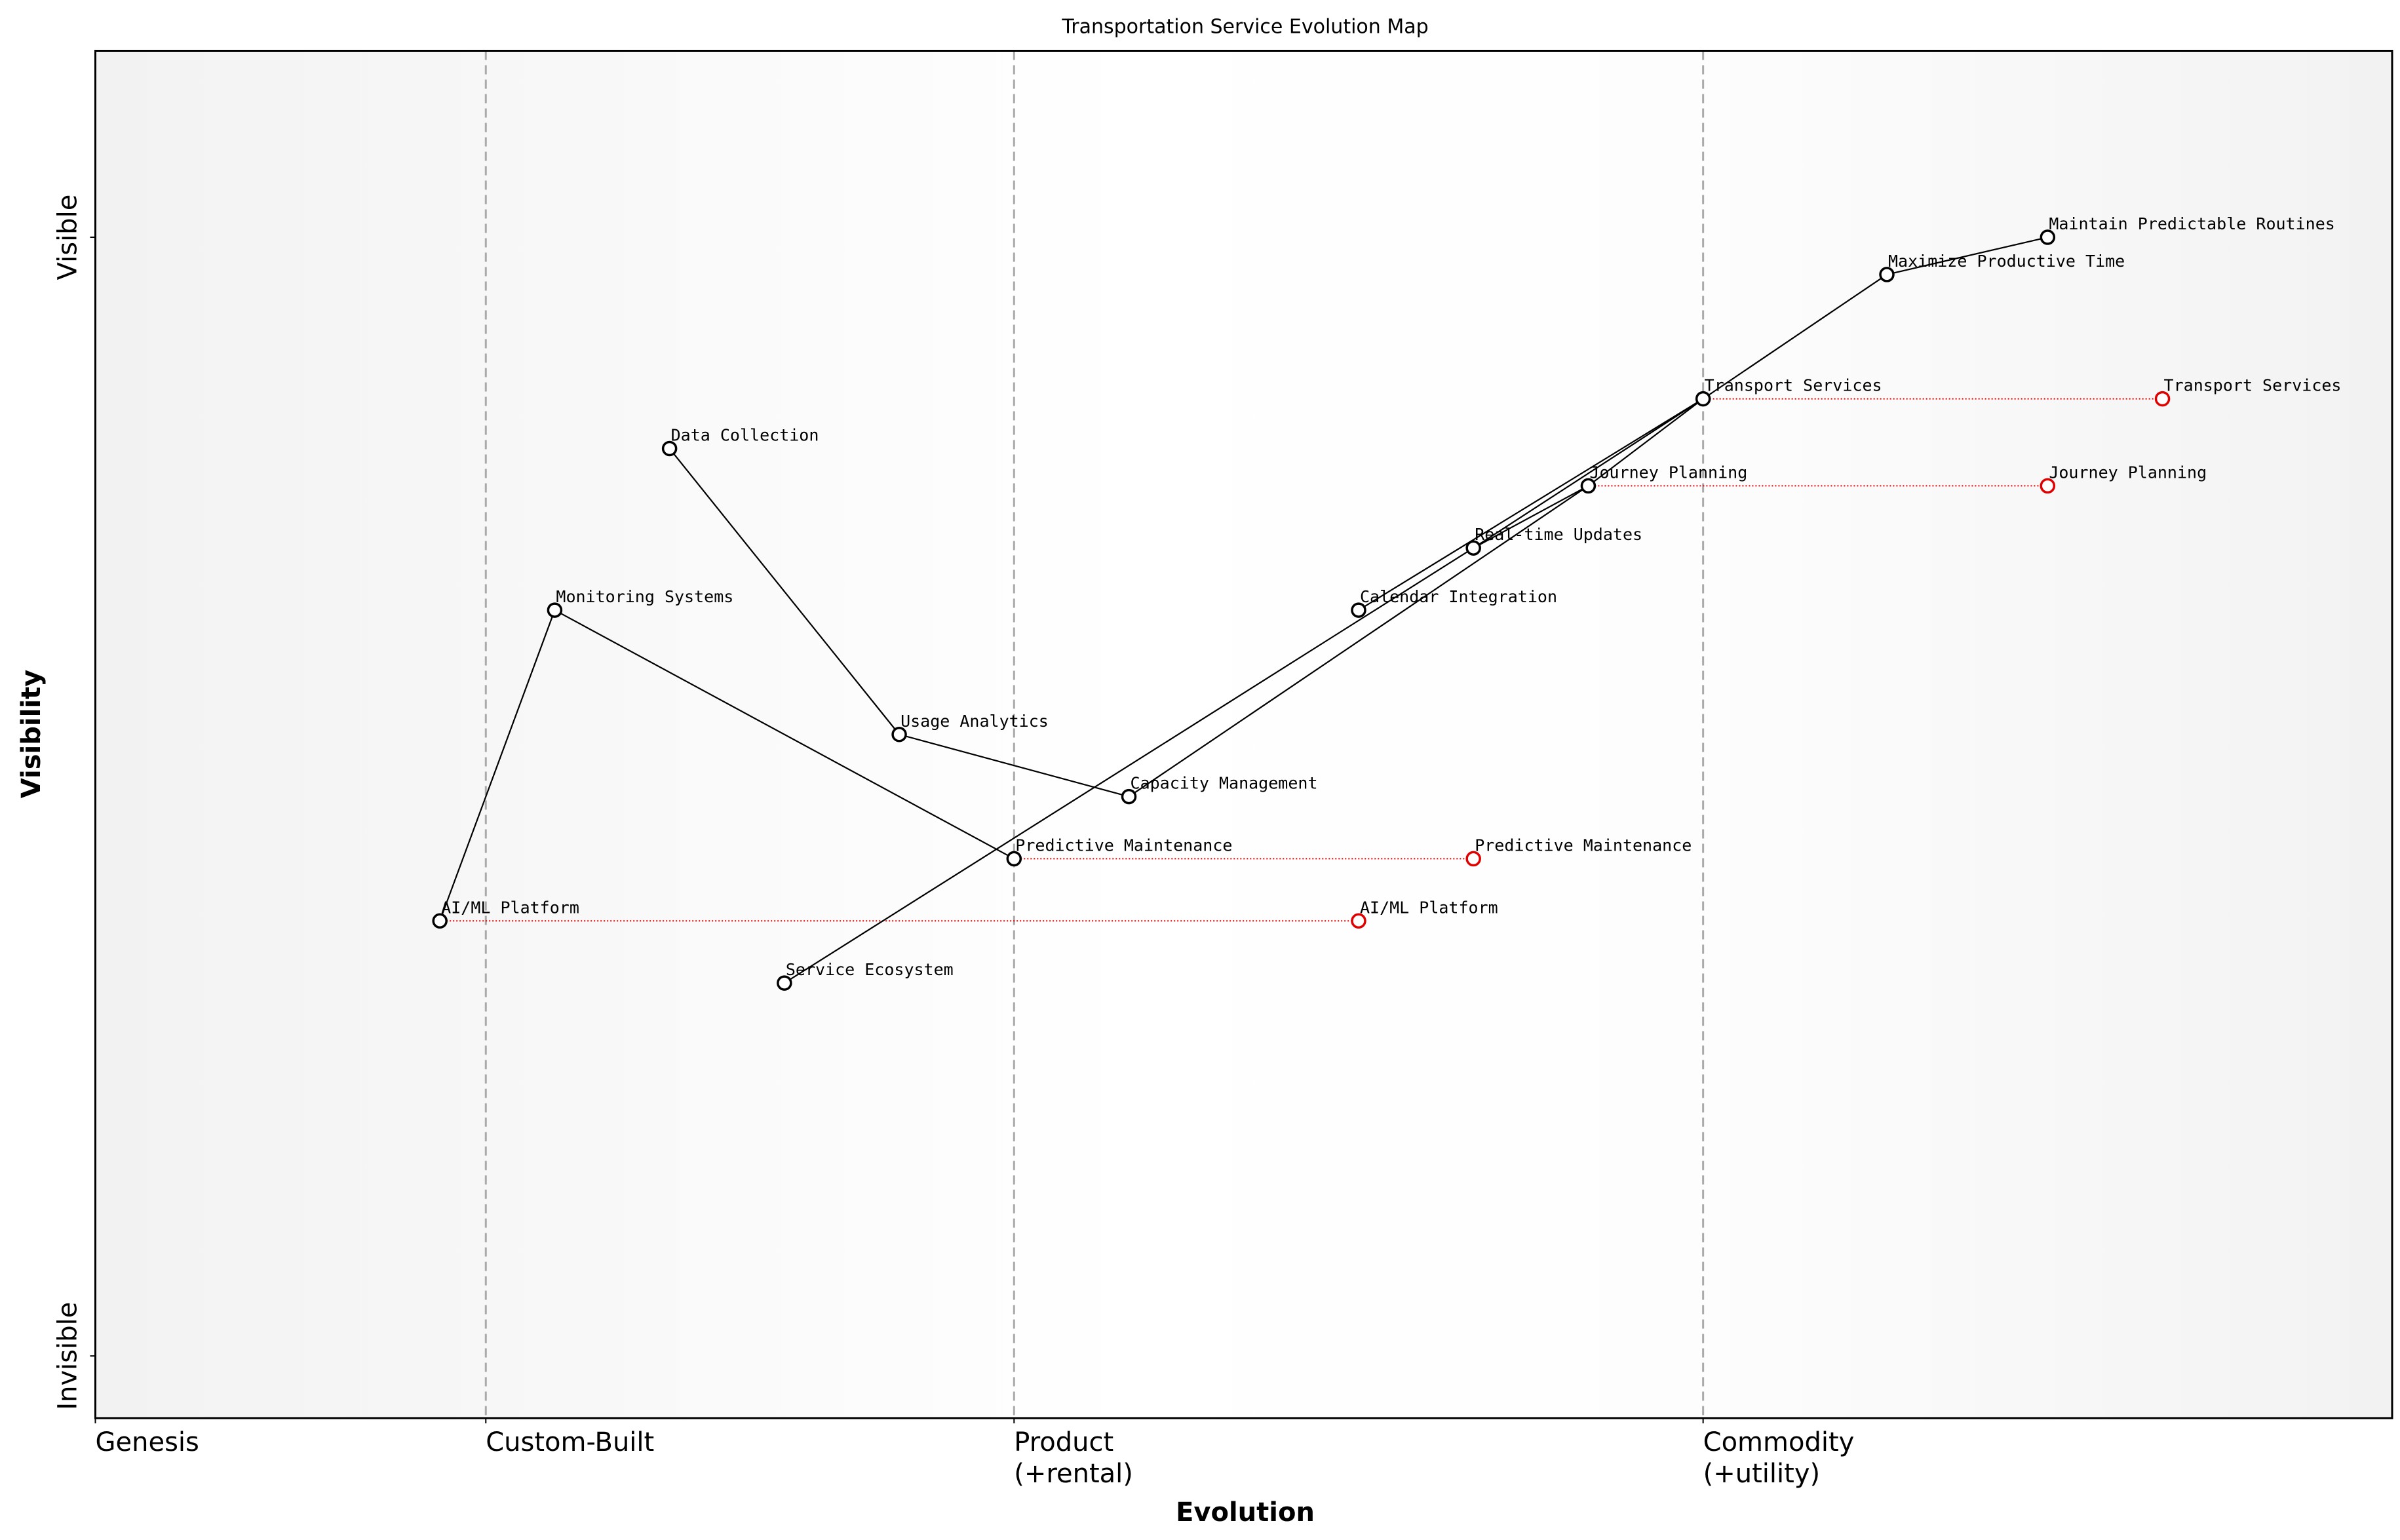 The width and height of the screenshot is (2400, 1540). What do you see at coordinates (1458, 596) in the screenshot?
I see `component-label: Calendar Integration` at bounding box center [1458, 596].